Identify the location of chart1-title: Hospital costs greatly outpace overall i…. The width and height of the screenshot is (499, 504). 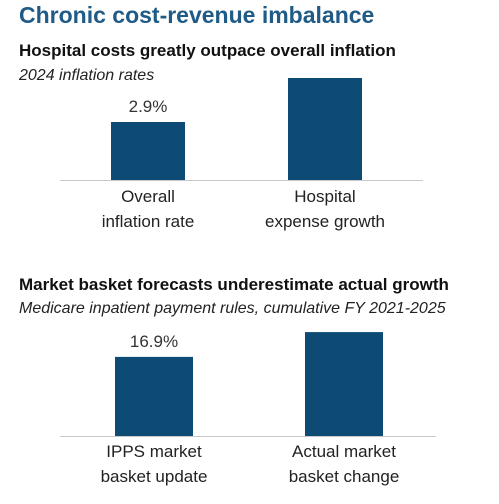
(207, 50).